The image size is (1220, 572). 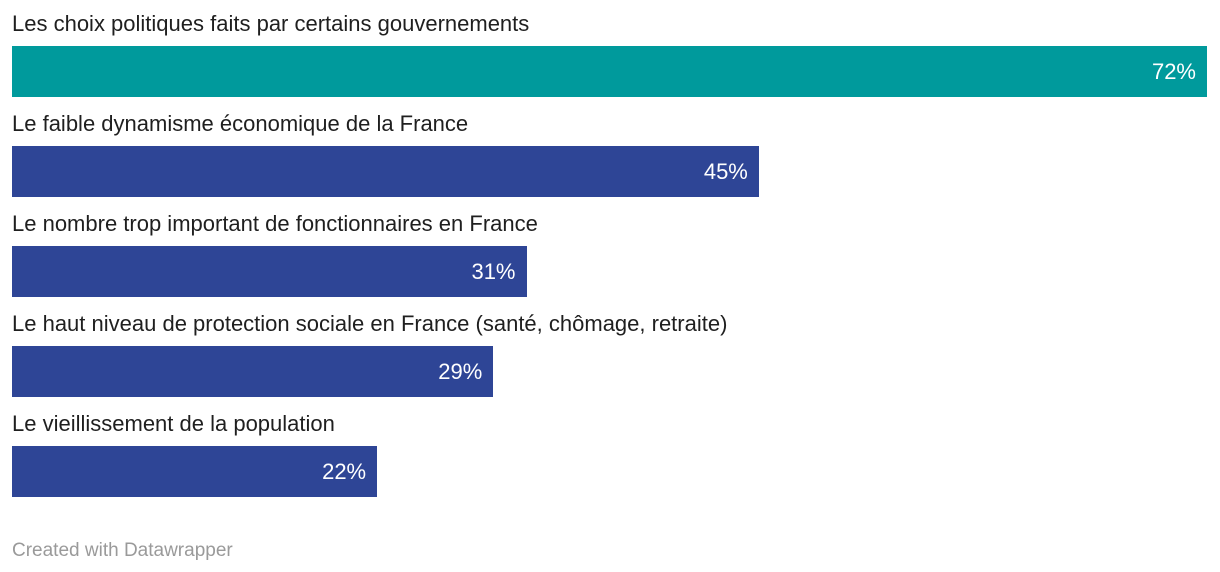 What do you see at coordinates (195, 471) in the screenshot?
I see `bar: 22%` at bounding box center [195, 471].